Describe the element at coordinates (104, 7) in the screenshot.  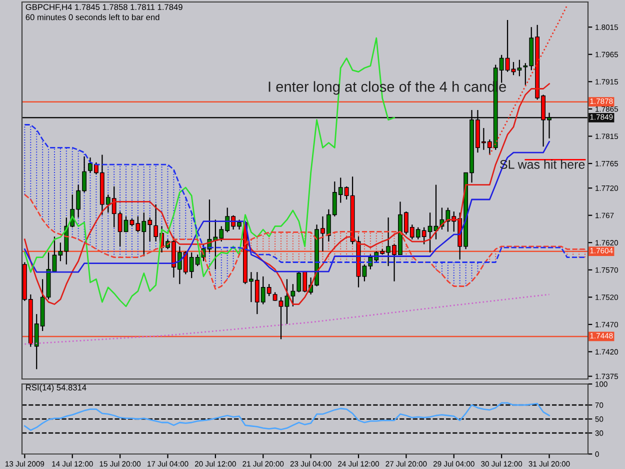
I see `chart-title: GBPCHF,H4 1.7845 1.7858 1.7811 1.7849` at that location.